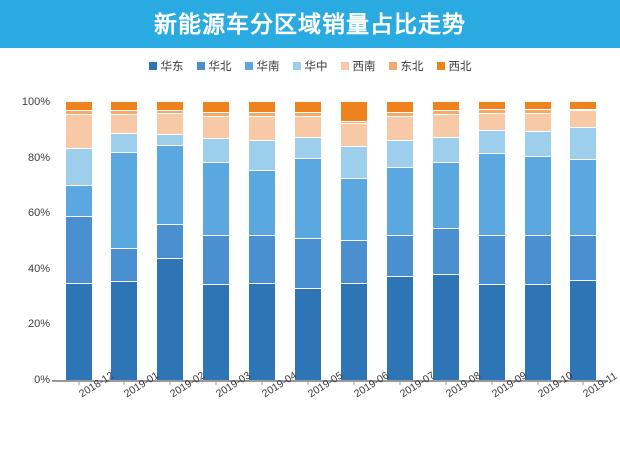 The width and height of the screenshot is (620, 465). I want to click on legend-item-华东: 华东, so click(166, 66).